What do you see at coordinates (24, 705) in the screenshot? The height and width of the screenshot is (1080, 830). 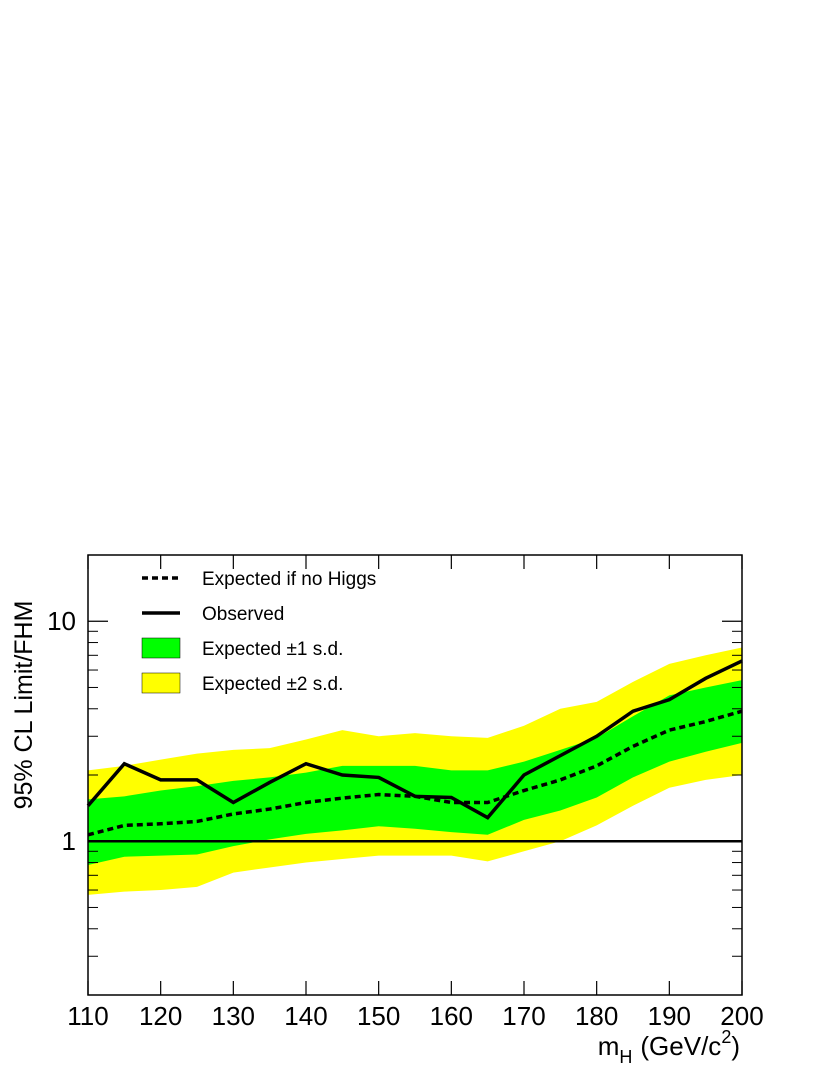 I see `y-axis-label: 95% CL Limit/FHM` at bounding box center [24, 705].